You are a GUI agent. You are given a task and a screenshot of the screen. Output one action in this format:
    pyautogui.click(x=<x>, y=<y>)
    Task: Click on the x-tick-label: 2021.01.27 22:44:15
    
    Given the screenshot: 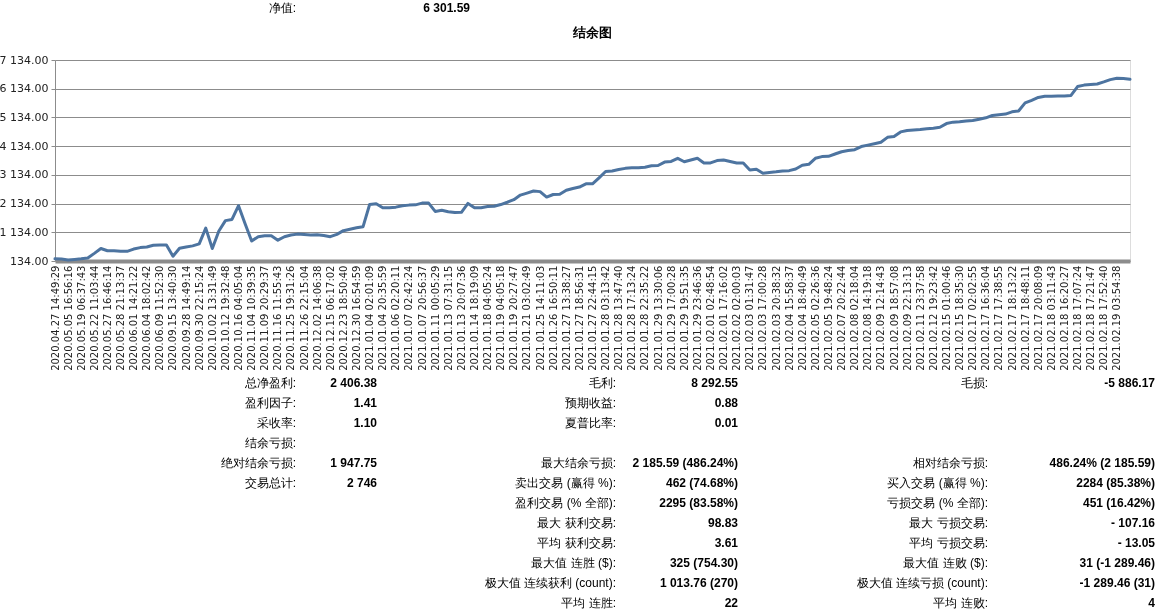 What is the action you would take?
    pyautogui.click(x=592, y=318)
    